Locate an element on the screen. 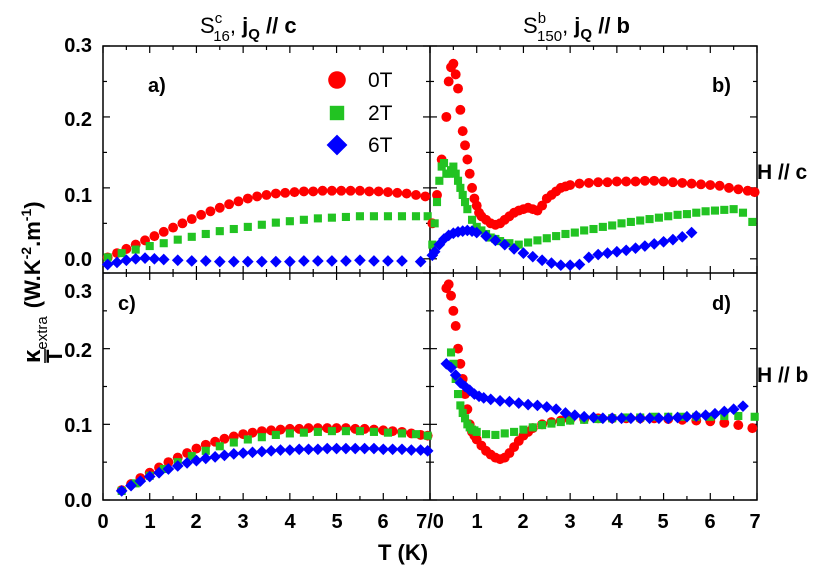 Image resolution: width=831 pixels, height=568 pixels. series-6t is located at coordinates (594, 391).